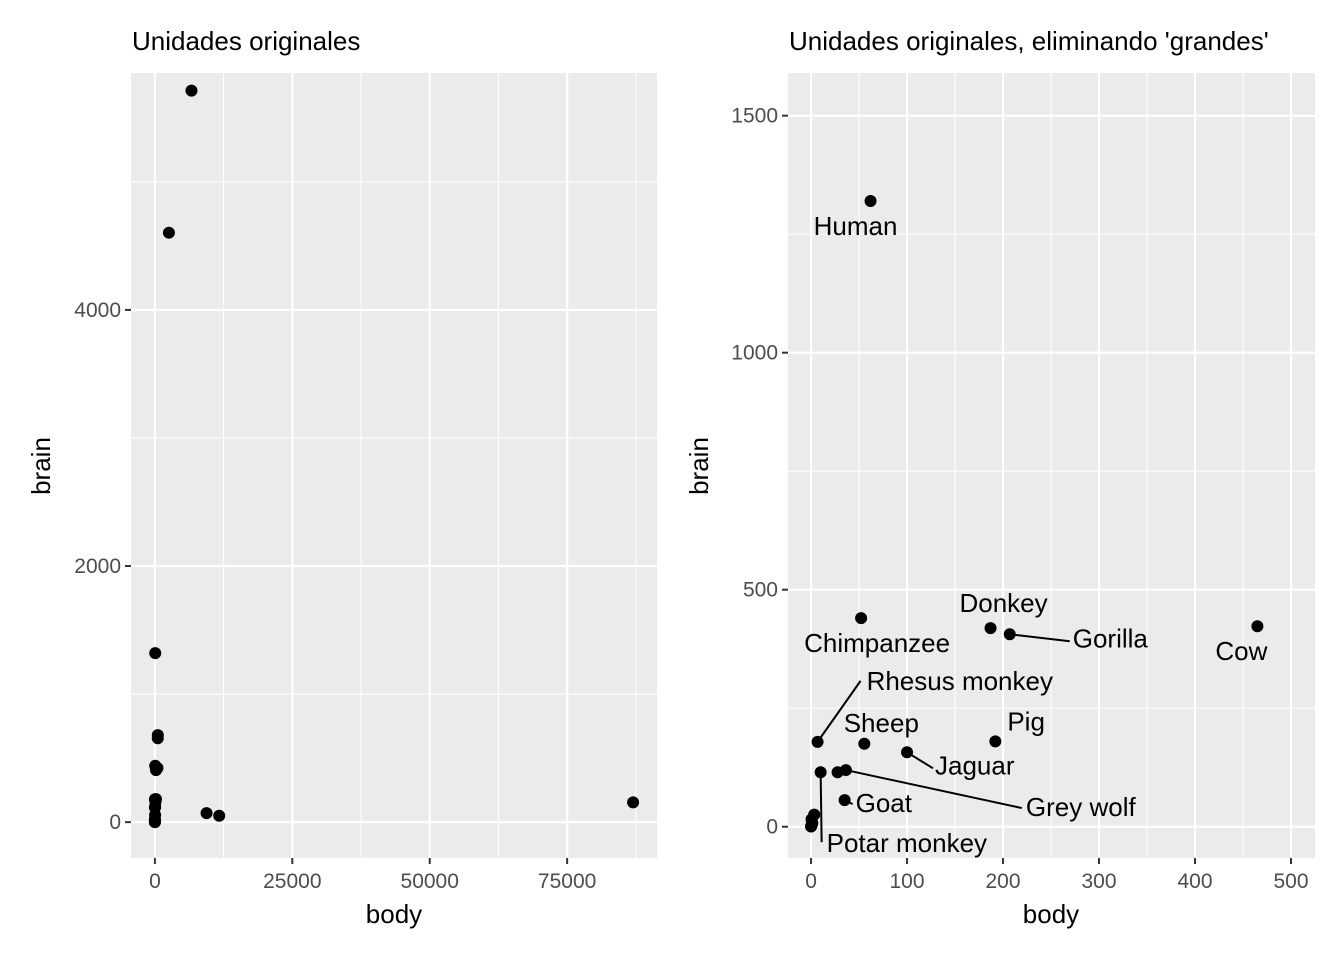  What do you see at coordinates (754, 116) in the screenshot?
I see `y-tick-label: 1500` at bounding box center [754, 116].